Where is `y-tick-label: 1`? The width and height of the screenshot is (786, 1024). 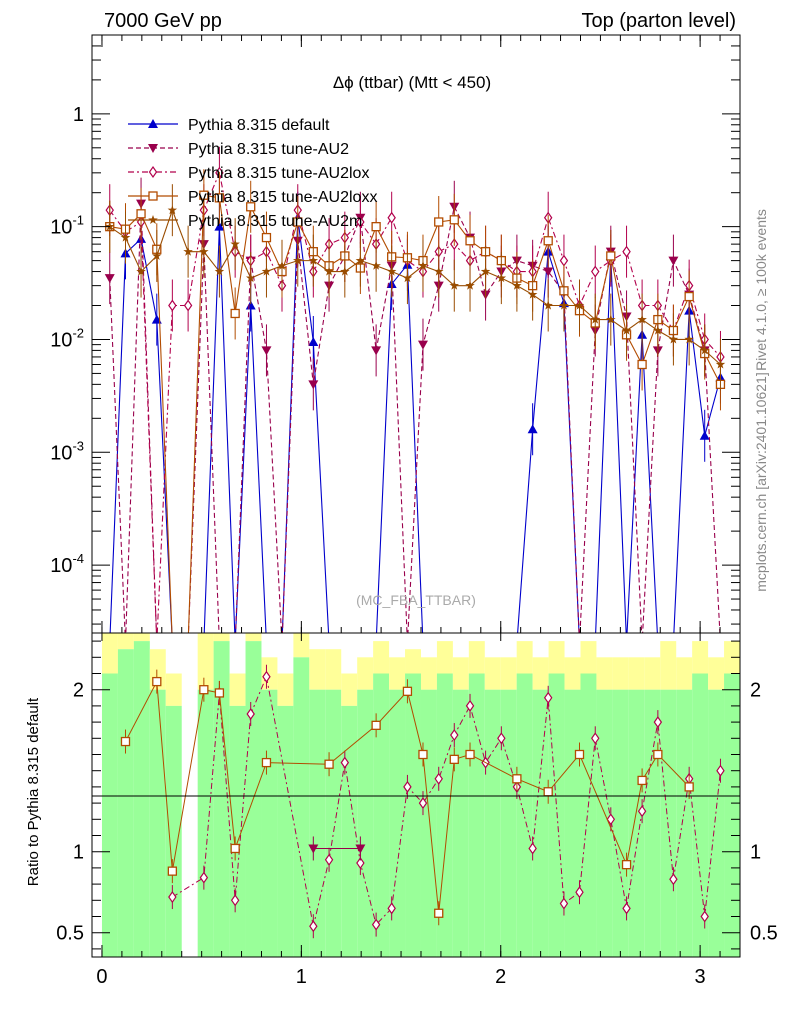 y-tick-label: 1 is located at coordinates (78, 115).